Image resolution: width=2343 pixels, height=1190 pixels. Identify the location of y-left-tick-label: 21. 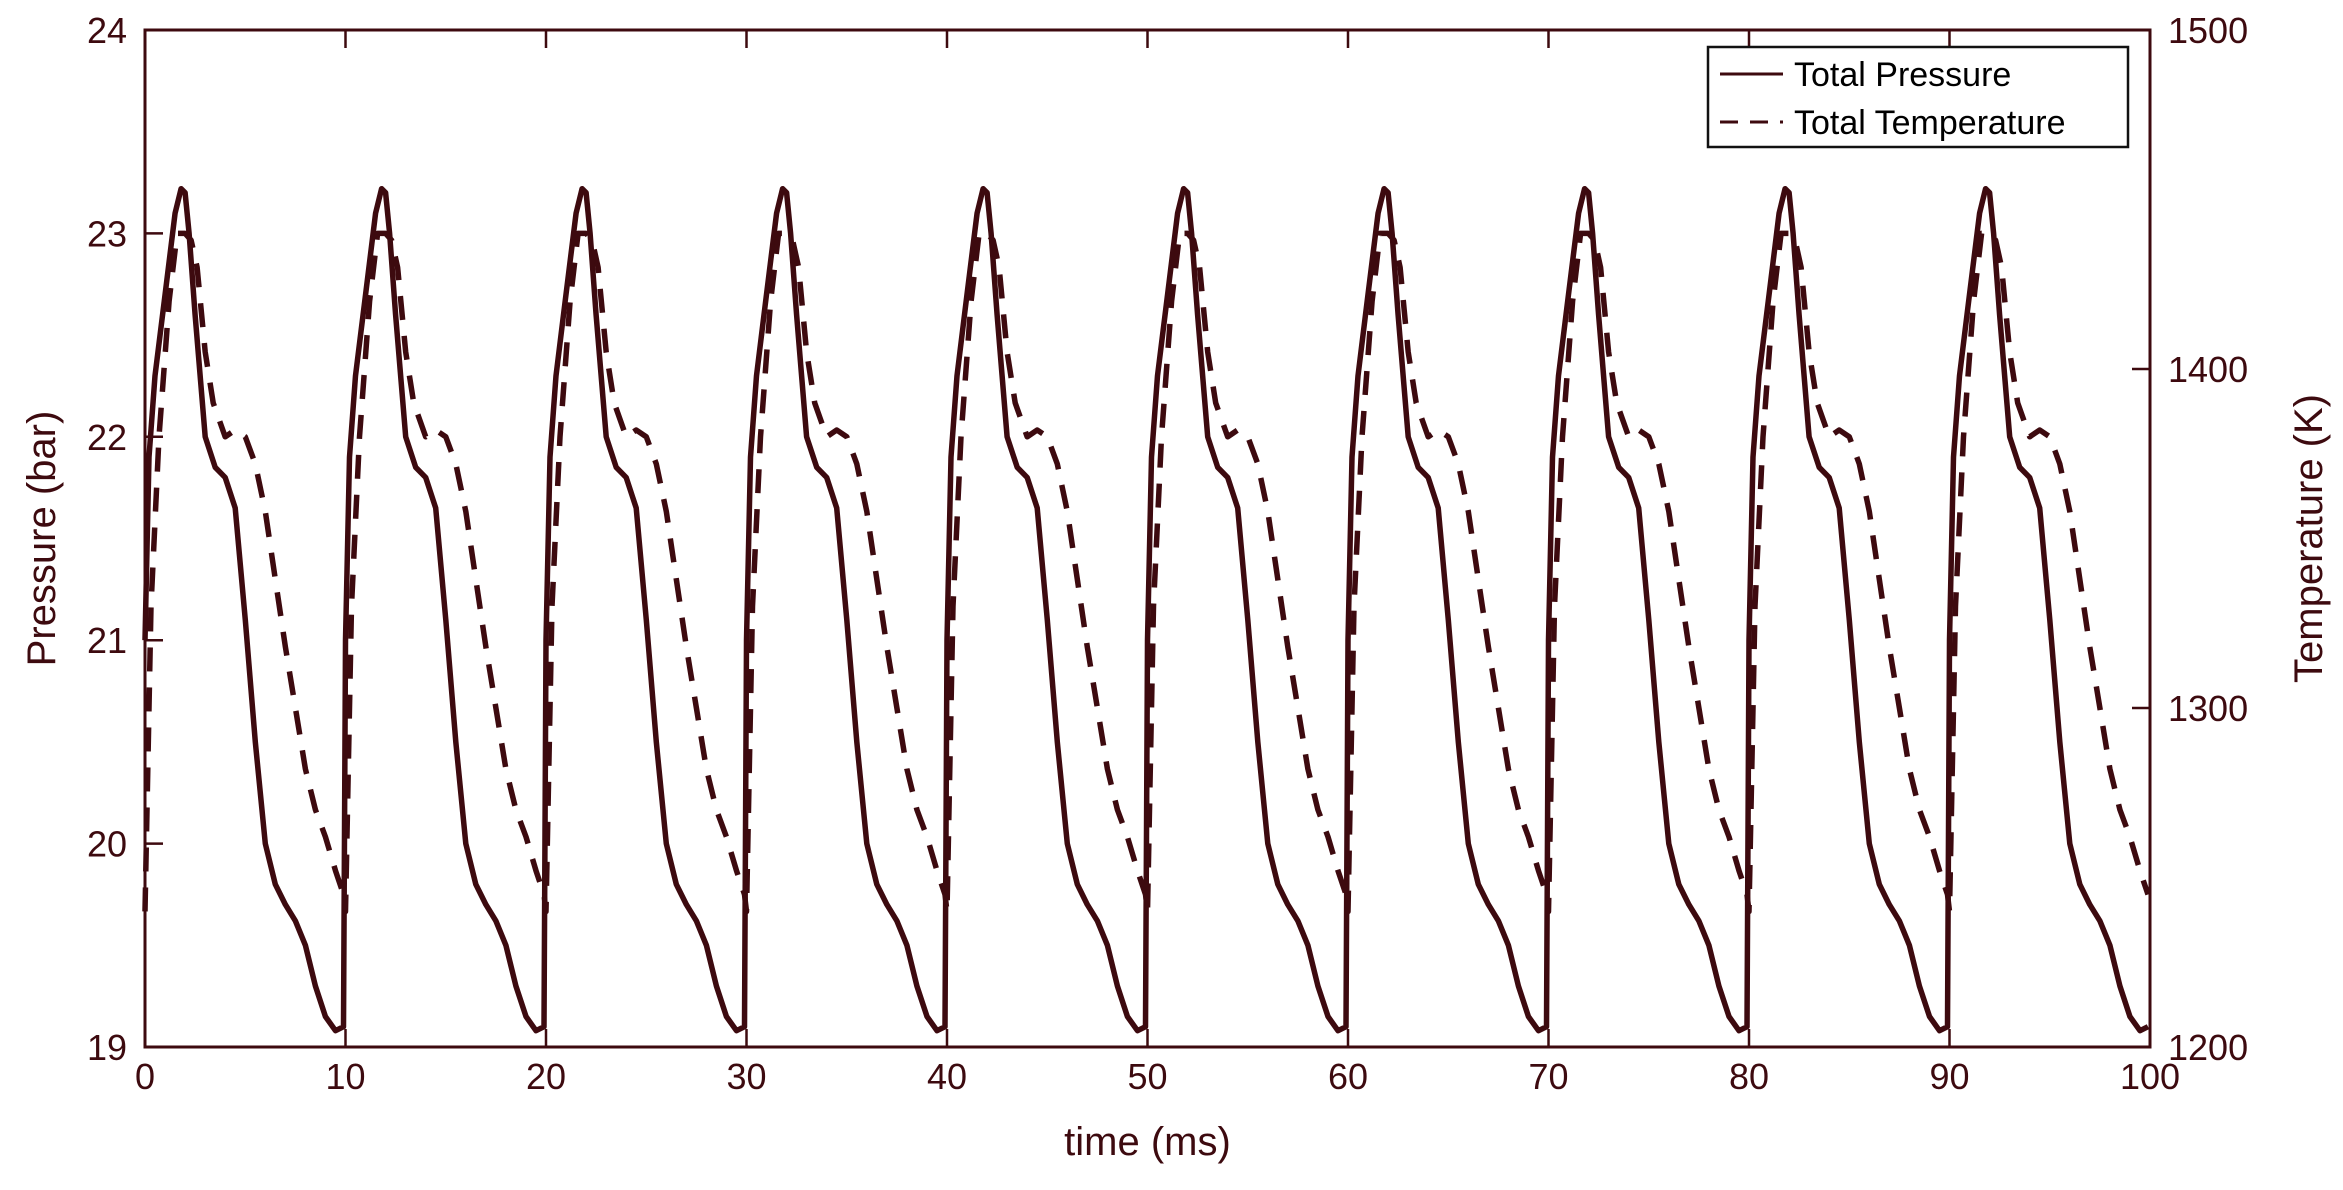
(107, 640).